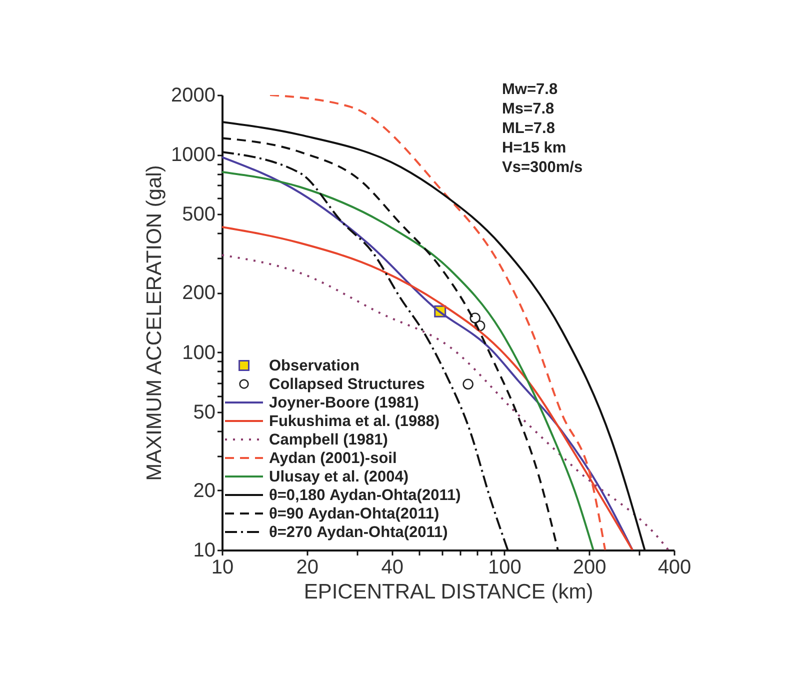  Describe the element at coordinates (199, 293) in the screenshot. I see `y-tick-label: 200` at that location.